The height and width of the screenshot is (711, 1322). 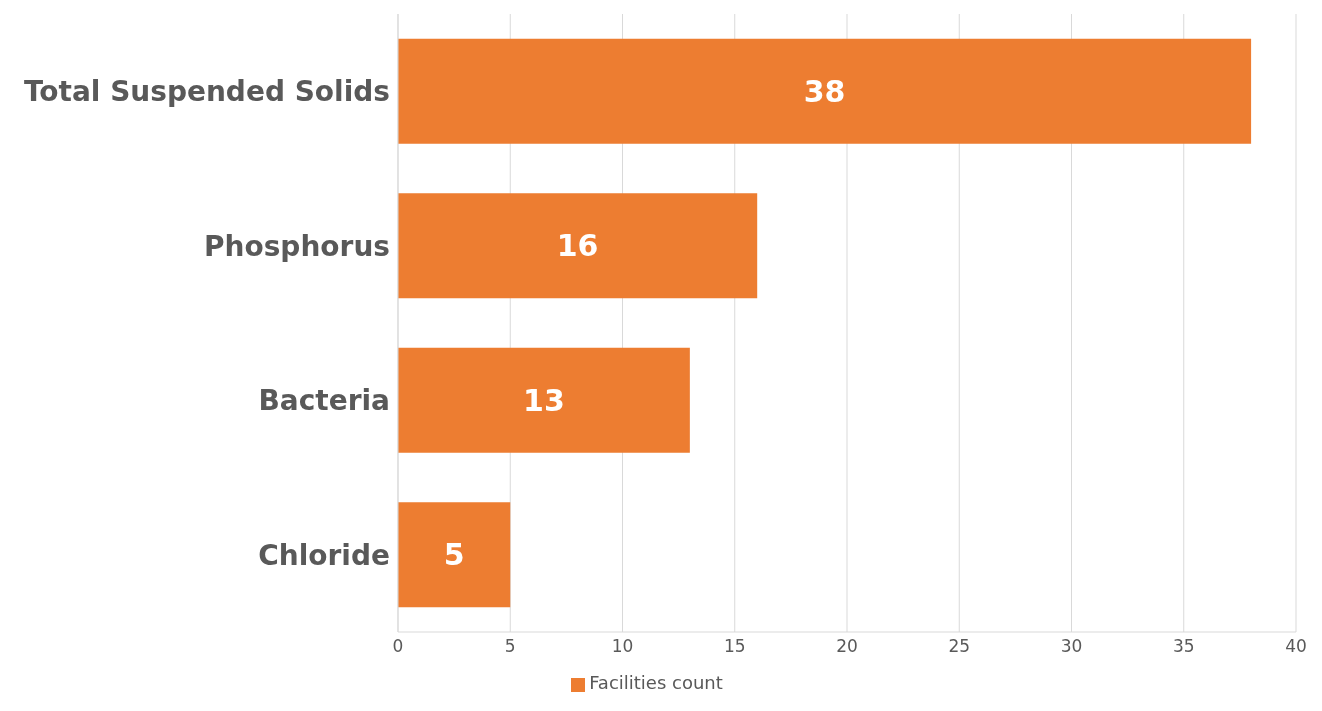 What do you see at coordinates (398, 646) in the screenshot?
I see `x-tick-label: 0` at bounding box center [398, 646].